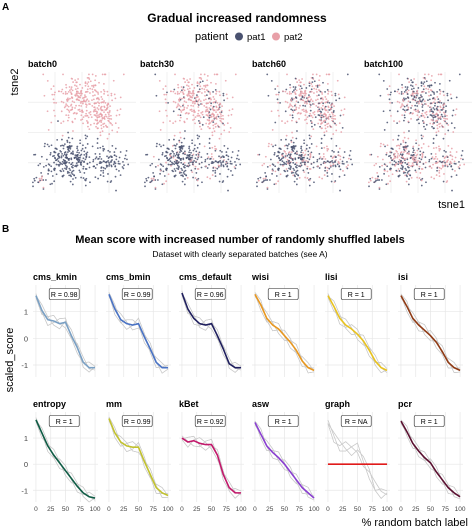  Describe the element at coordinates (343, 509) in the screenshot. I see `x-tick-label: 25` at that location.